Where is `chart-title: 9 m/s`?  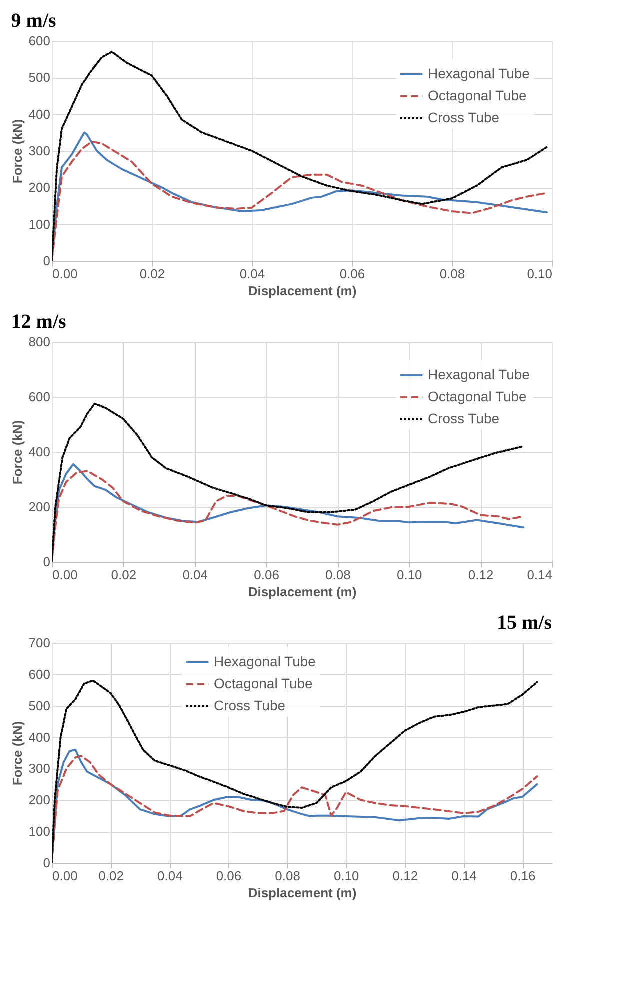 chart-title: 9 m/s is located at coordinates (34, 21).